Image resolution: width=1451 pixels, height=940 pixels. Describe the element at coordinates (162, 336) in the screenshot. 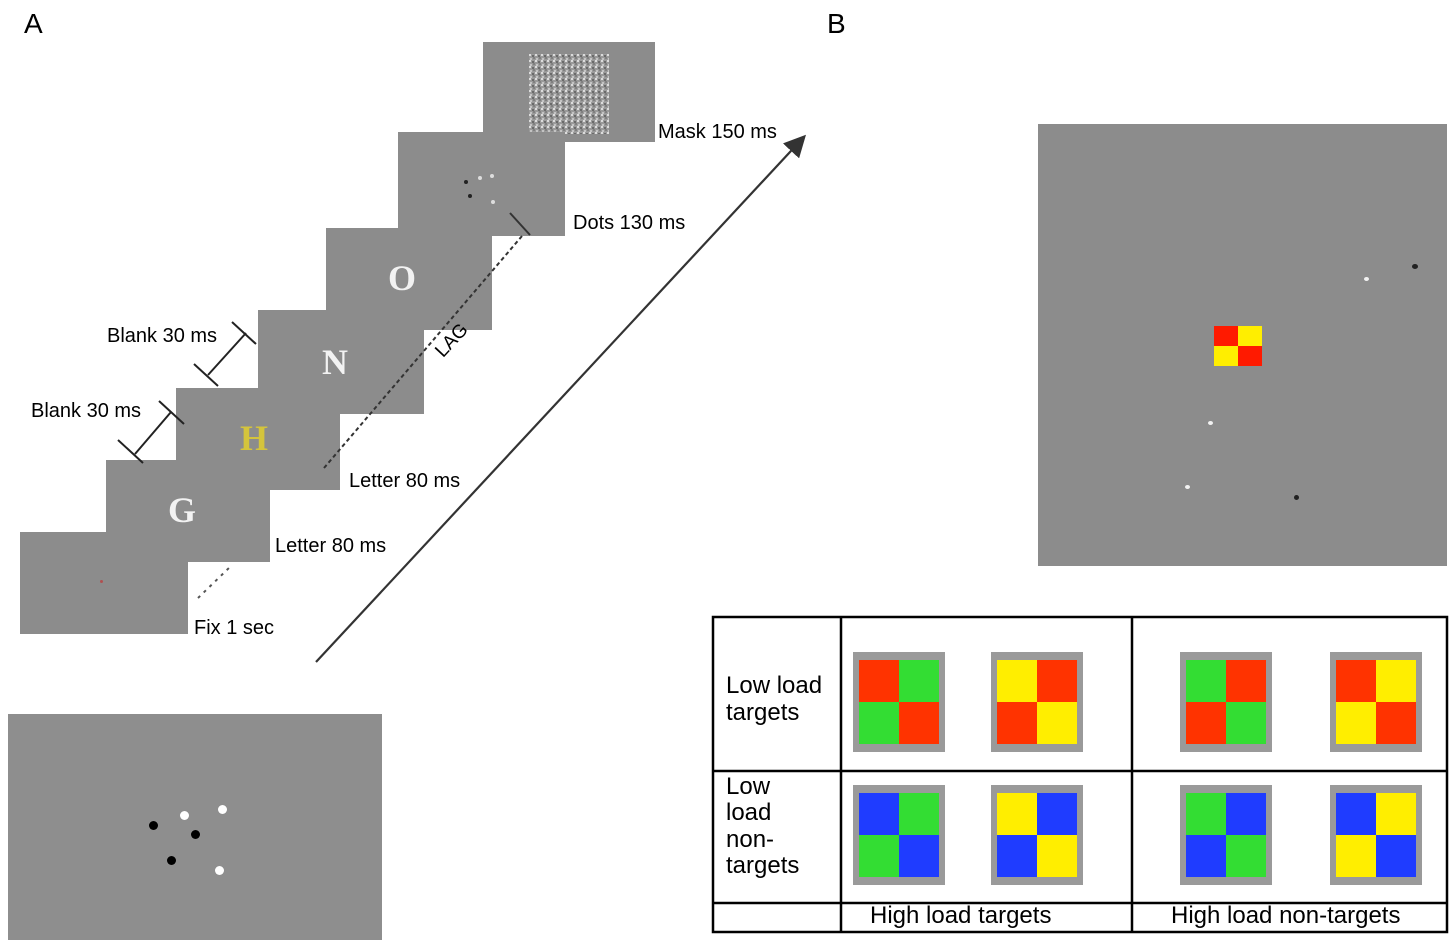

I see `blank-label-upper: Blank 30 ms` at that location.